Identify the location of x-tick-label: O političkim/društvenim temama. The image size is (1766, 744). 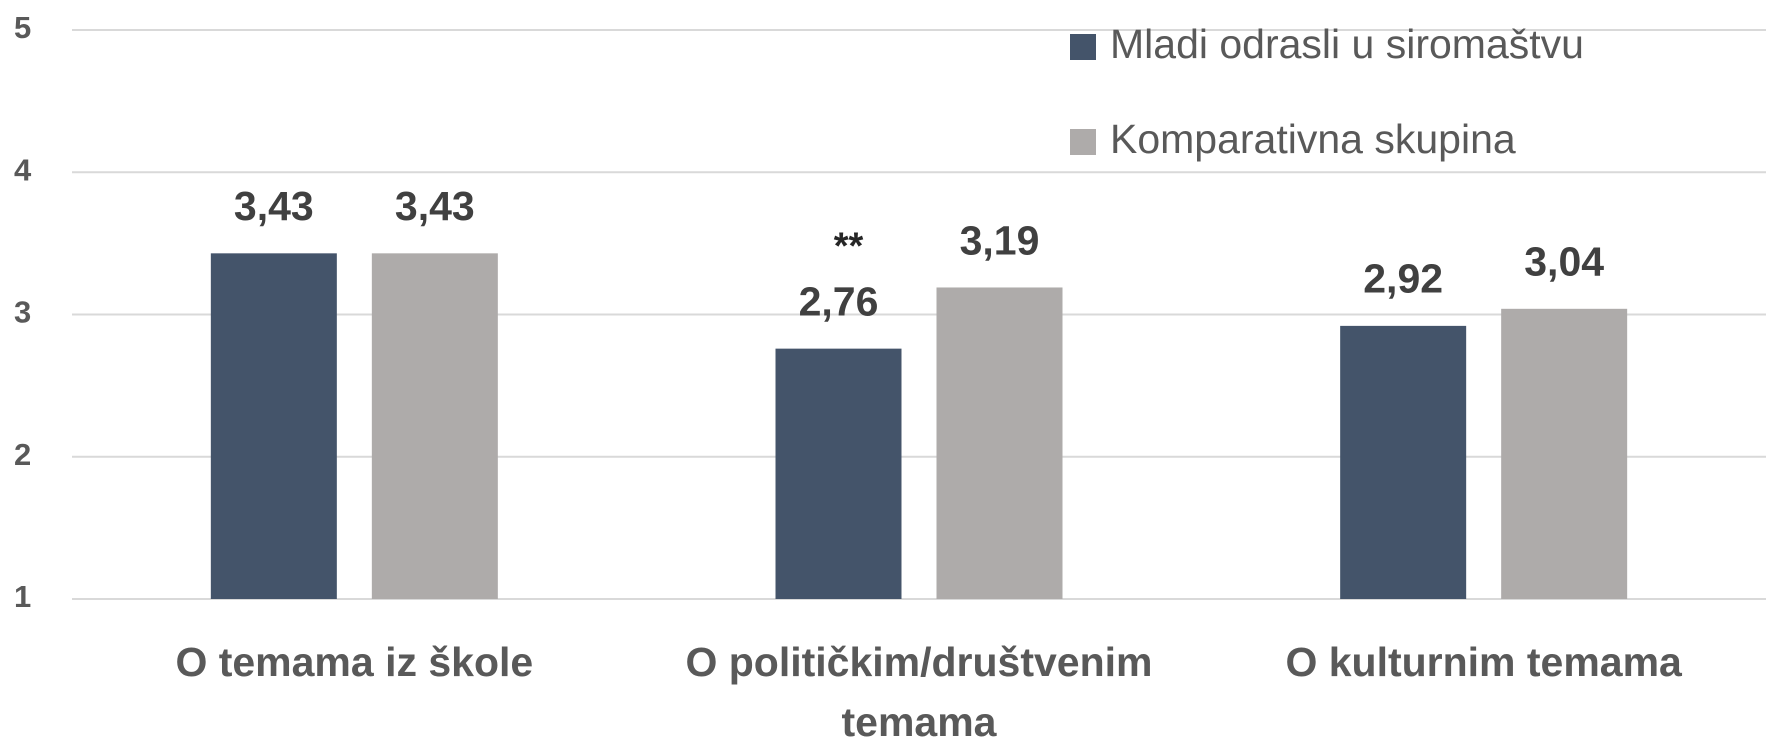
(918, 691).